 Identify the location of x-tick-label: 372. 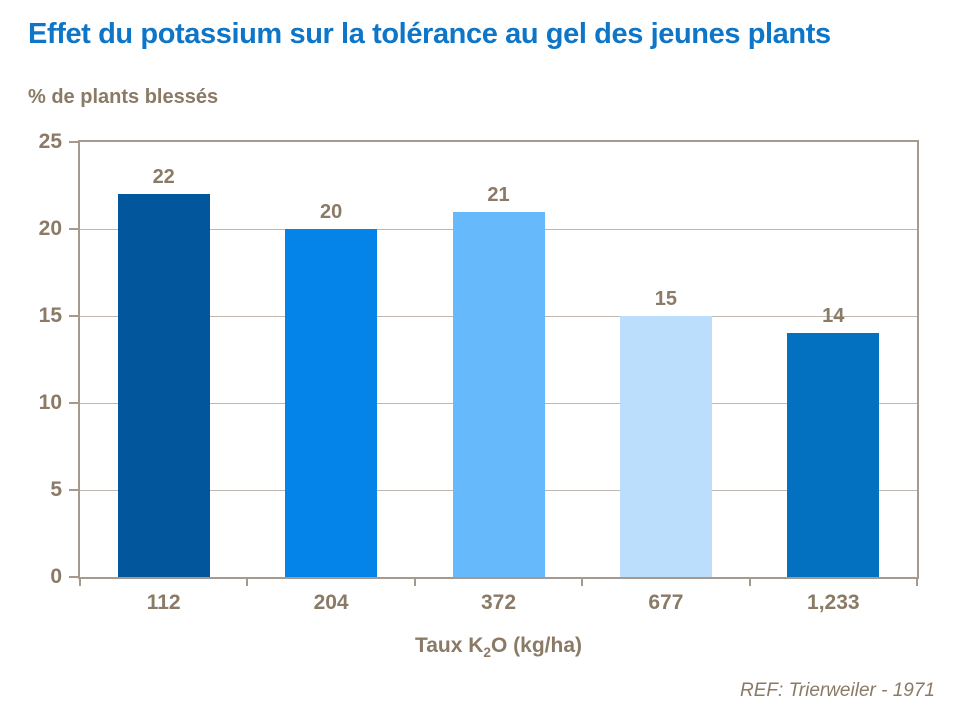
(498, 602).